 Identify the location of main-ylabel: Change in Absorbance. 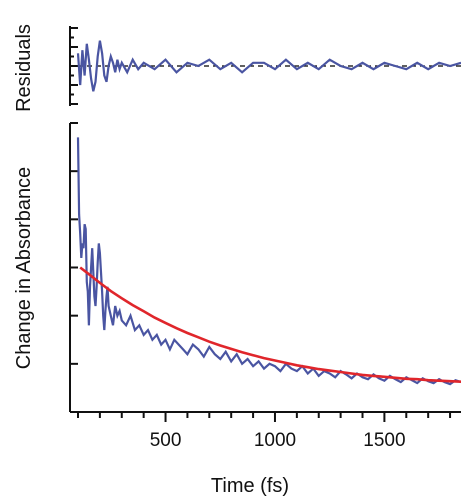
(24, 268).